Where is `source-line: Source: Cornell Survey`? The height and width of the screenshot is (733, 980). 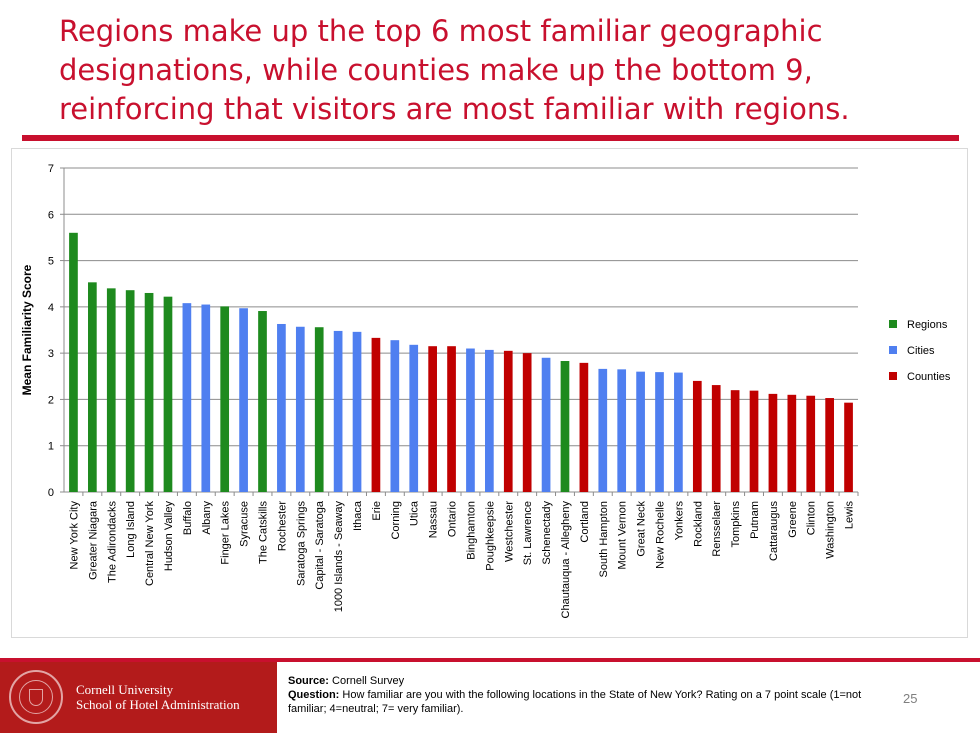 source-line: Source: Cornell Survey is located at coordinates (588, 681).